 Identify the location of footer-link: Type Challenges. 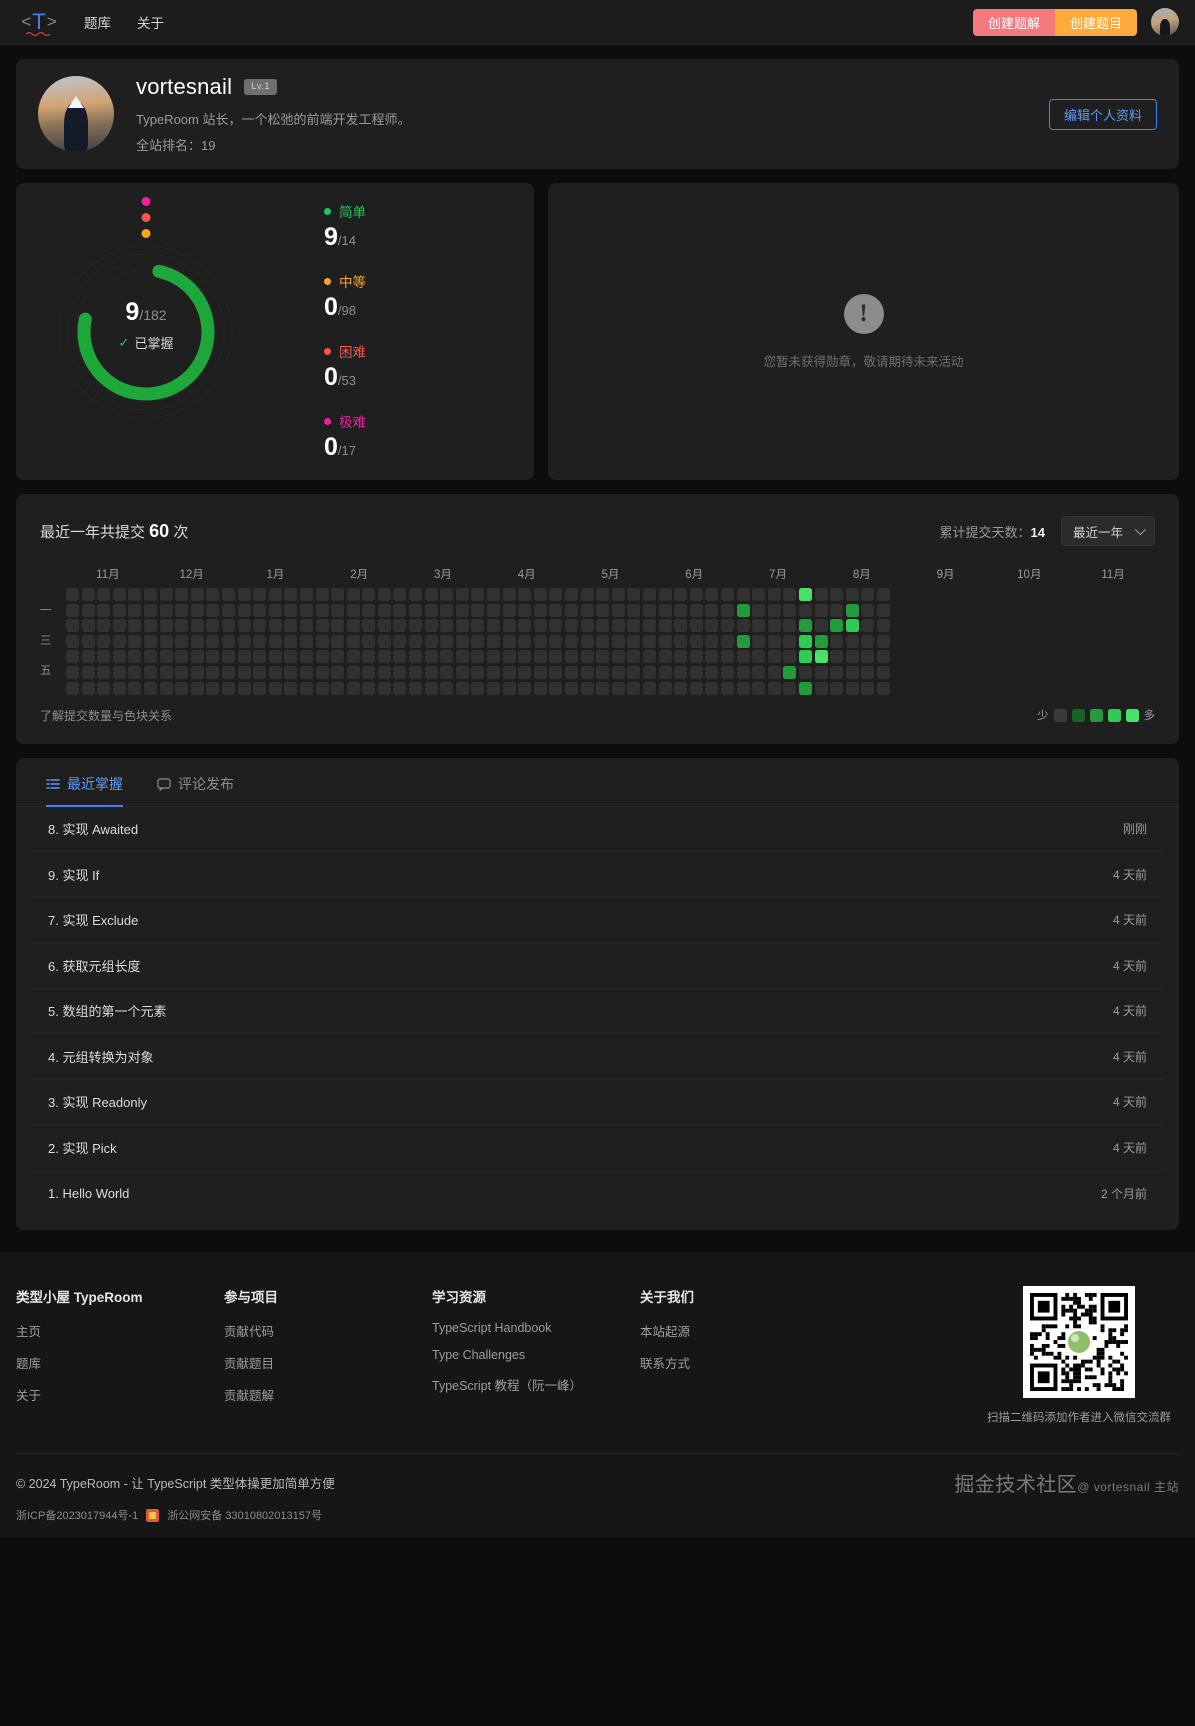
(479, 1355).